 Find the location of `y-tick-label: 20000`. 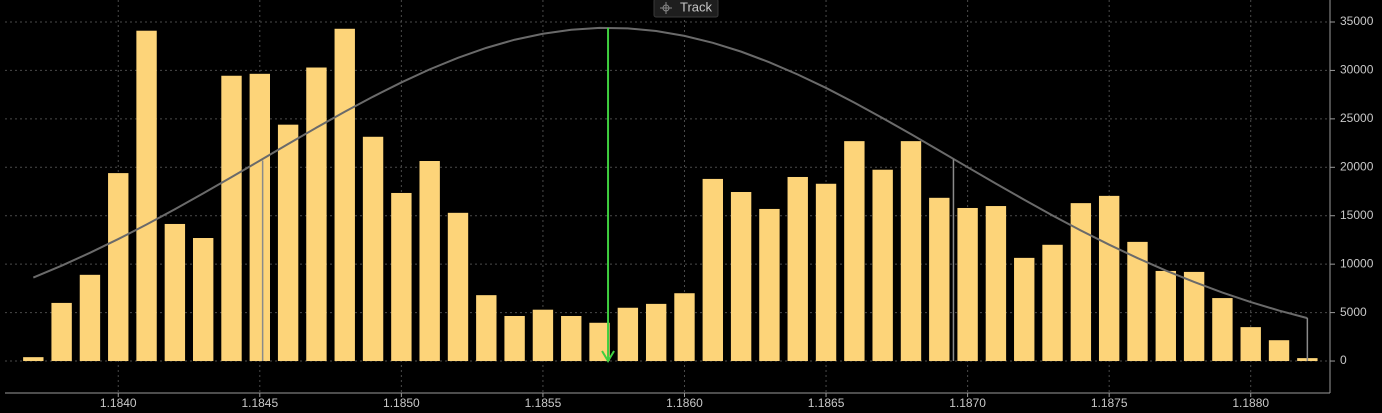

y-tick-label: 20000 is located at coordinates (1357, 166).